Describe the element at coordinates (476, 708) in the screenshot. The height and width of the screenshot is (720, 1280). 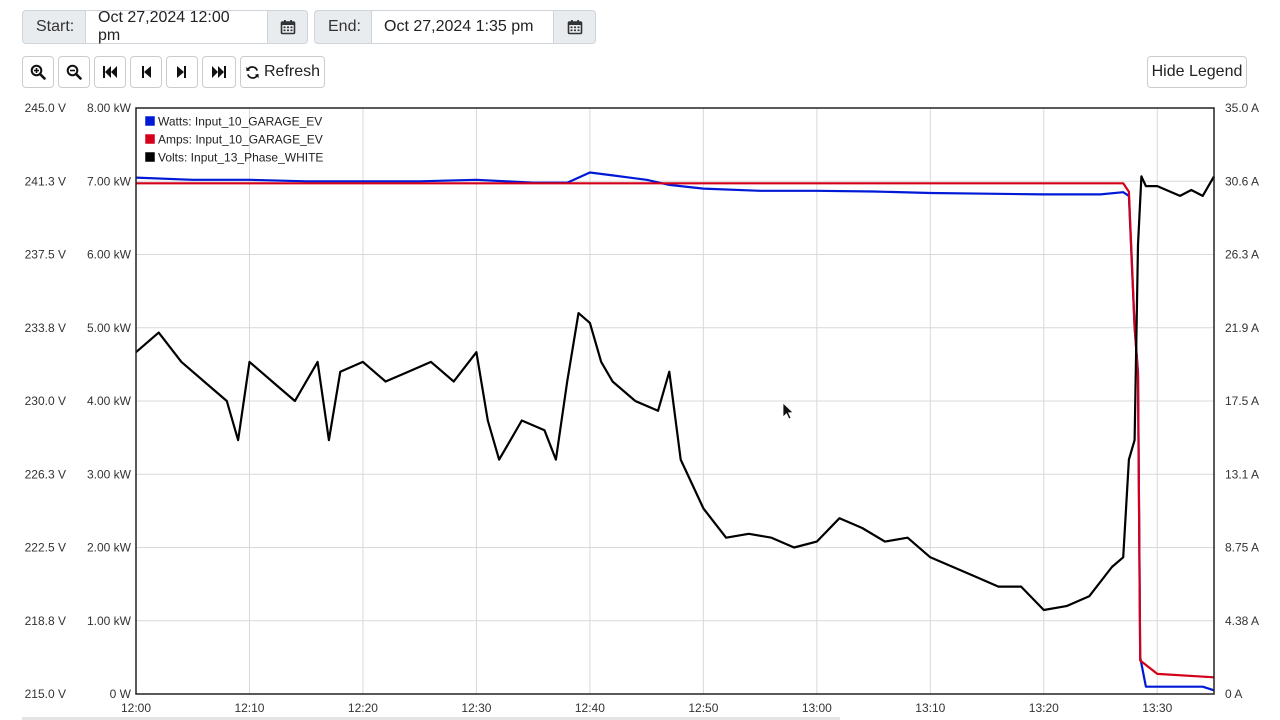
I see `x-tick-label: 12:30` at that location.